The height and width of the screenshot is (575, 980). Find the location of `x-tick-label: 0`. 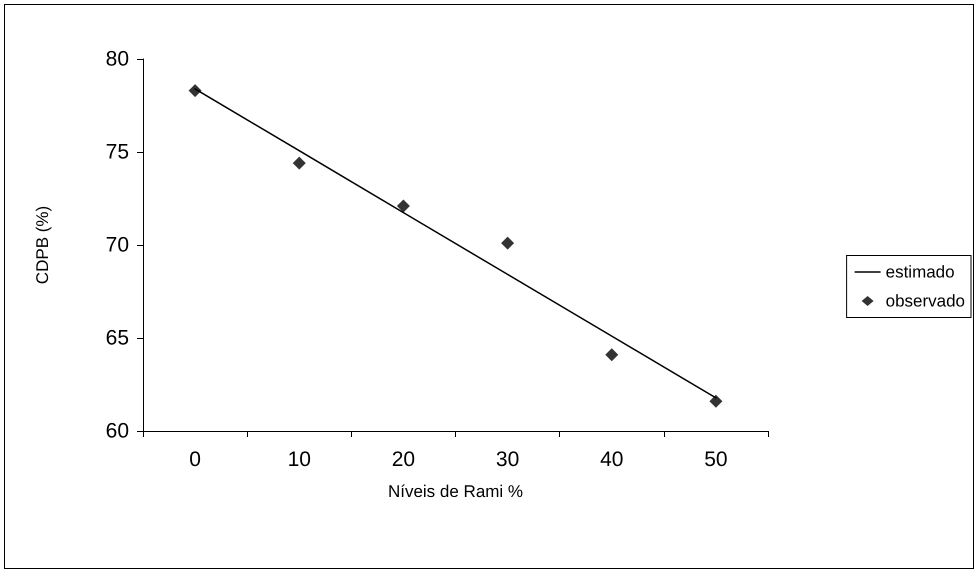

x-tick-label: 0 is located at coordinates (195, 459).